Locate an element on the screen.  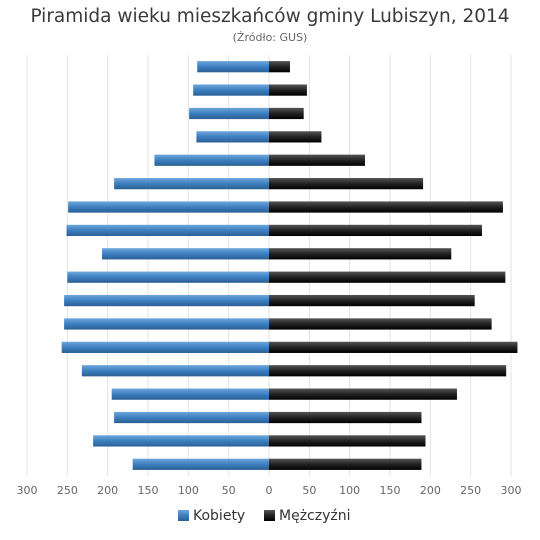
legend: Kobiety Mężczyźni is located at coordinates (264, 516).